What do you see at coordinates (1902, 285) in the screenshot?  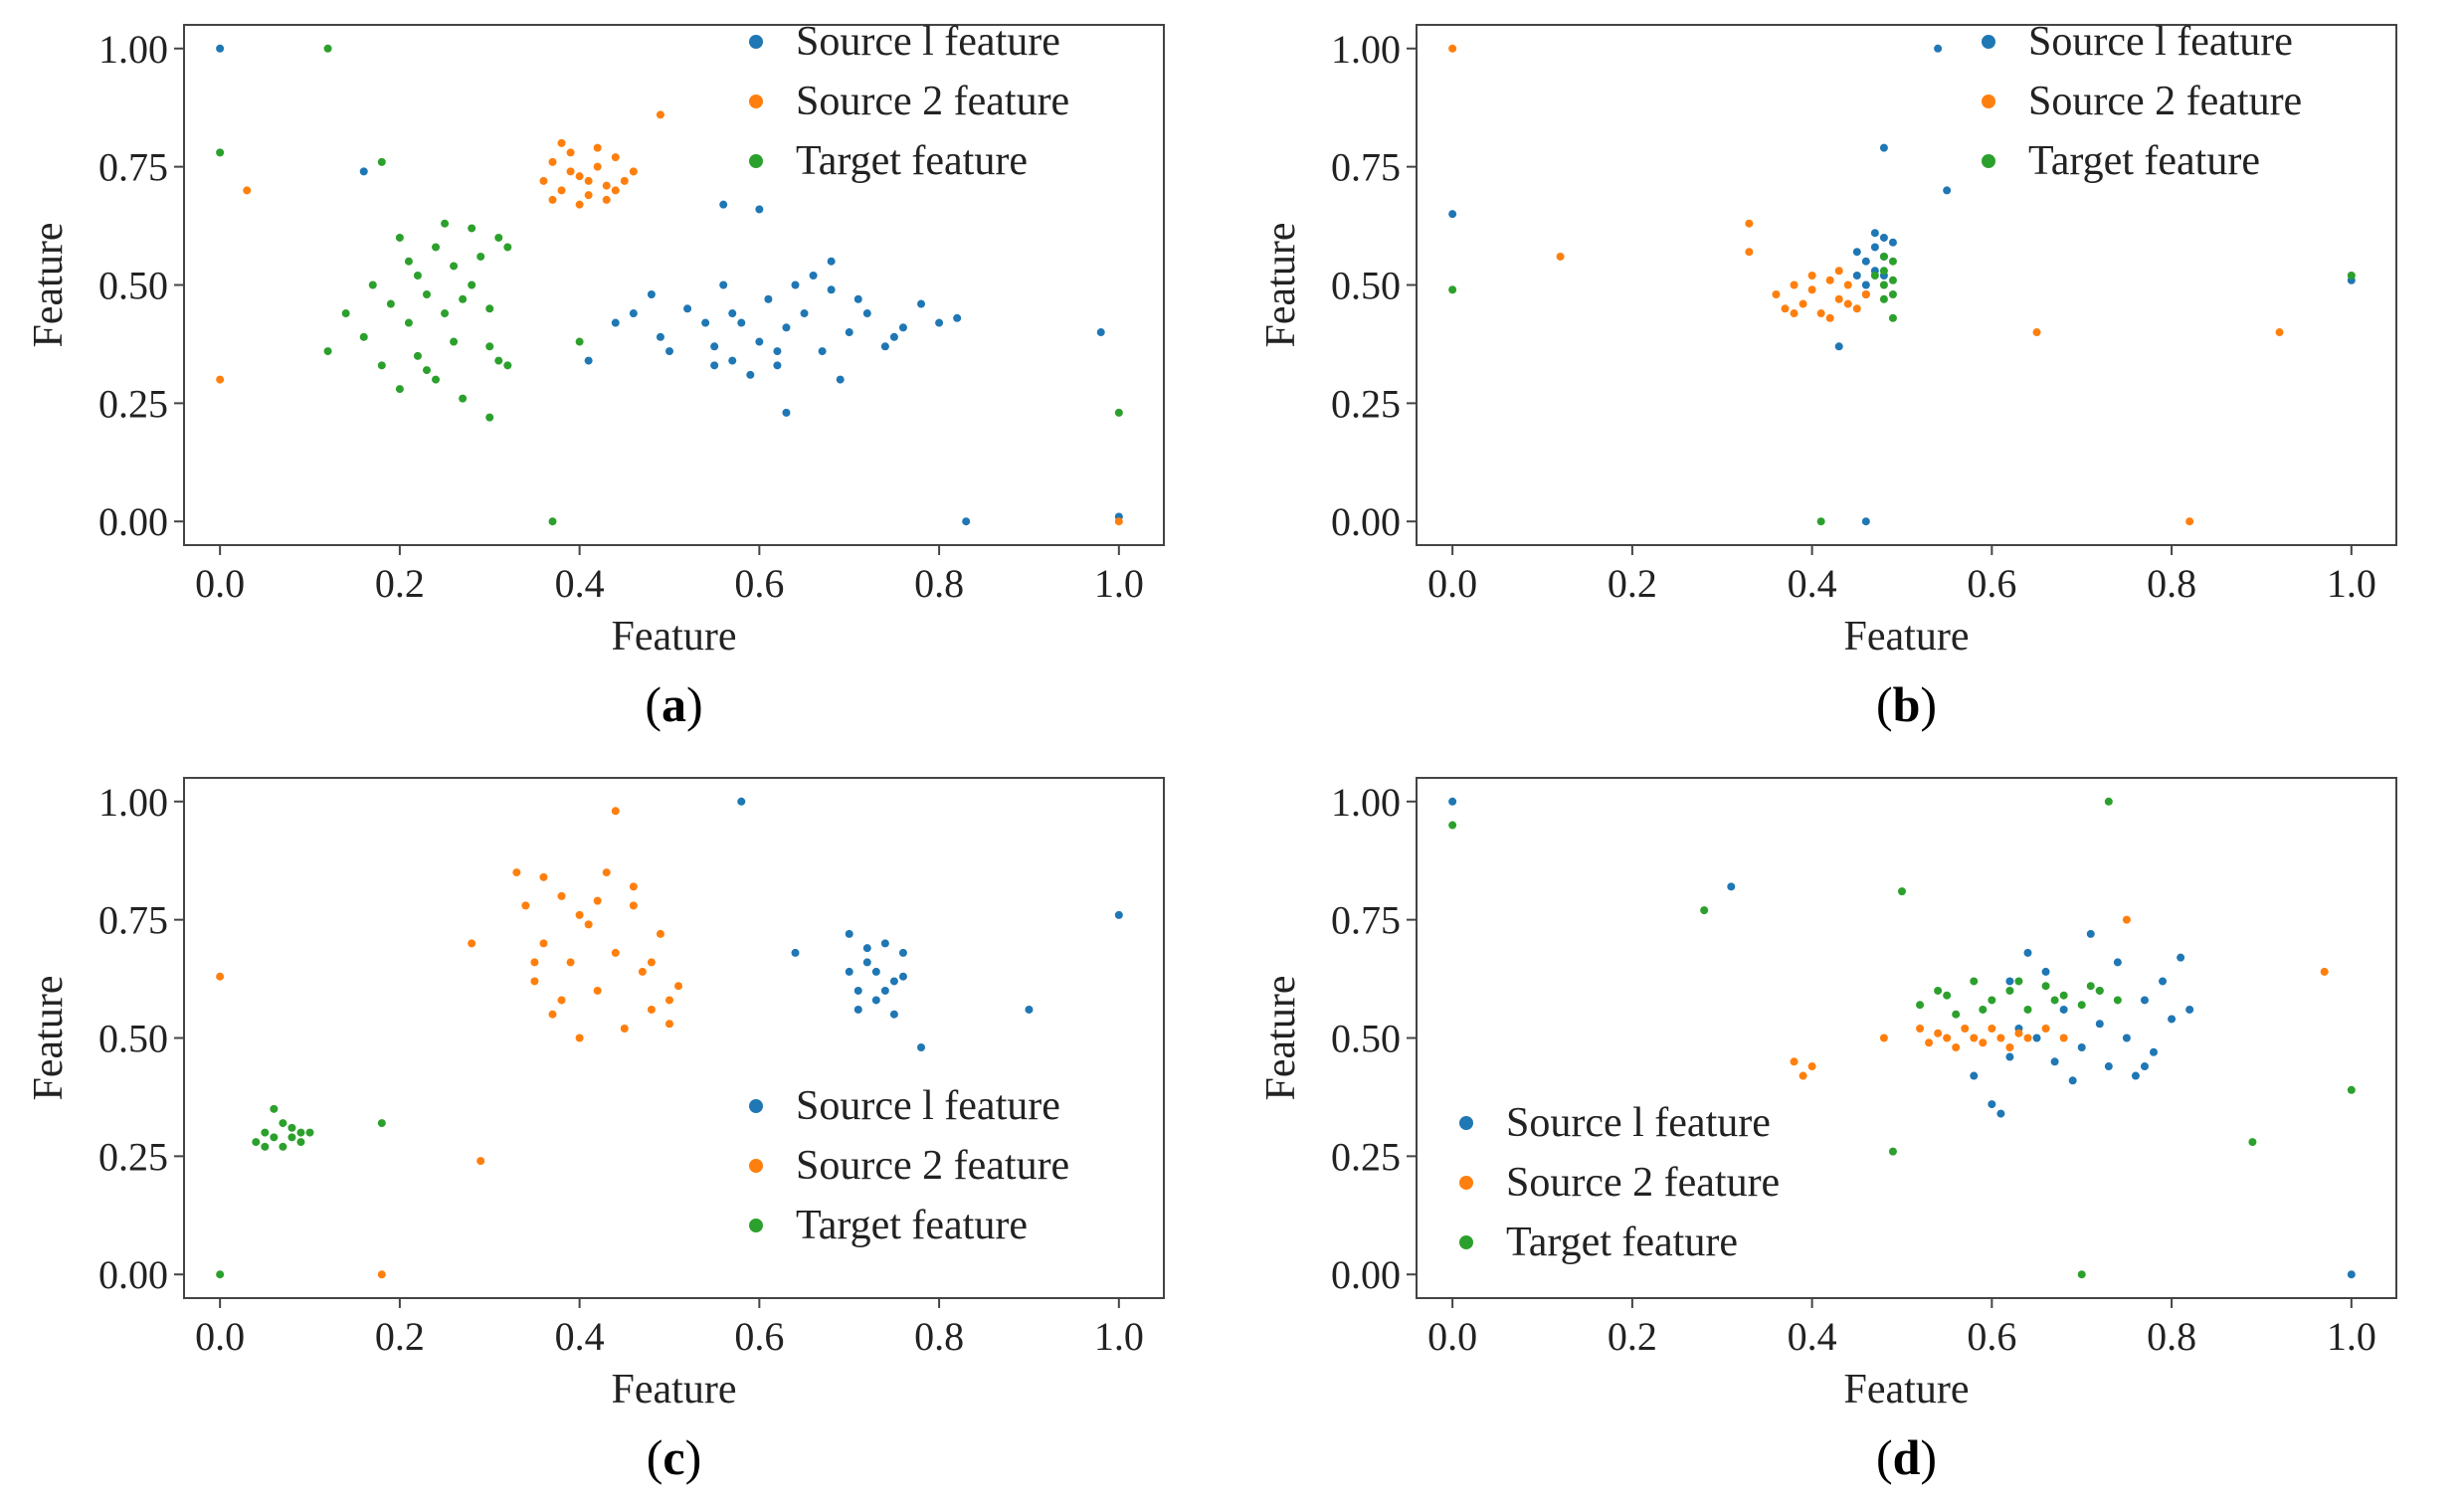 I see `scatter-points` at bounding box center [1902, 285].